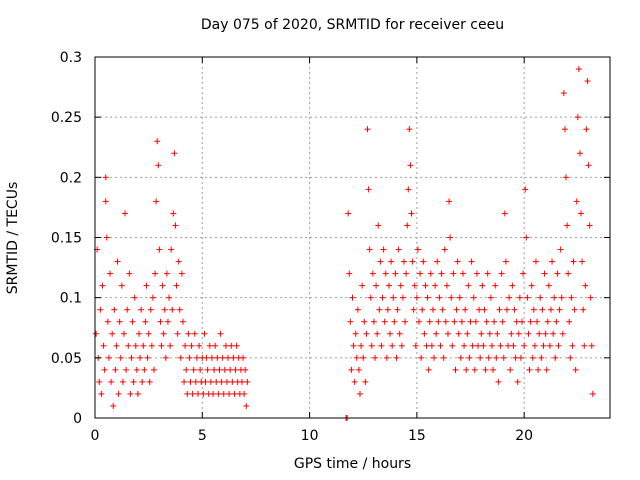  I want to click on y-tick-label: 0.05, so click(66, 359).